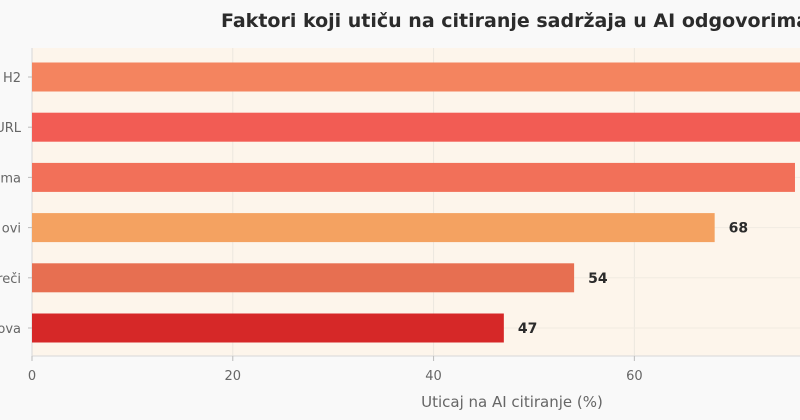 The height and width of the screenshot is (420, 800). I want to click on x-ticks: 0 20 40 60, so click(335, 370).